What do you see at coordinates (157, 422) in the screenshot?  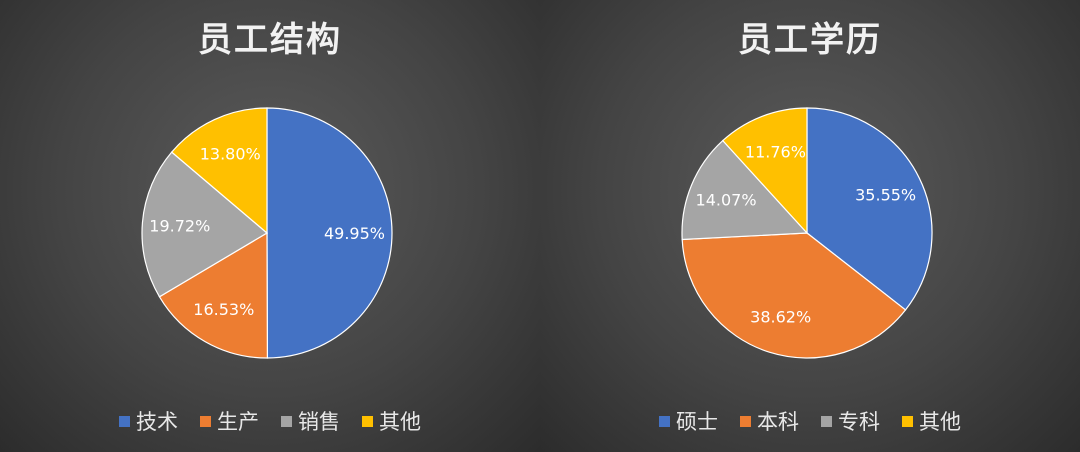 I see `legend-label: 技术` at bounding box center [157, 422].